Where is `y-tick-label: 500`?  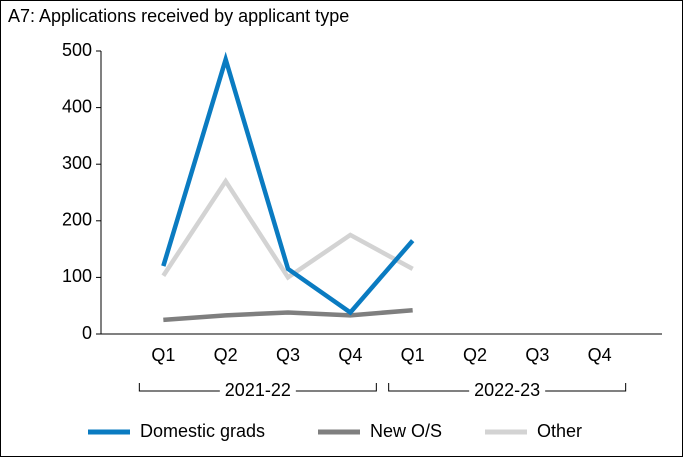 y-tick-label: 500 is located at coordinates (77, 50).